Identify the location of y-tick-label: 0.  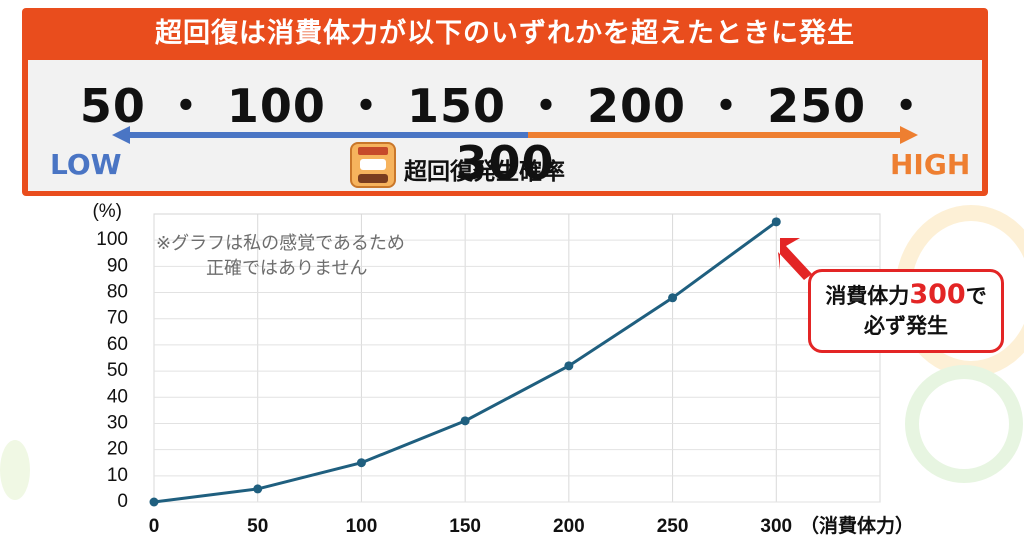
(122, 501).